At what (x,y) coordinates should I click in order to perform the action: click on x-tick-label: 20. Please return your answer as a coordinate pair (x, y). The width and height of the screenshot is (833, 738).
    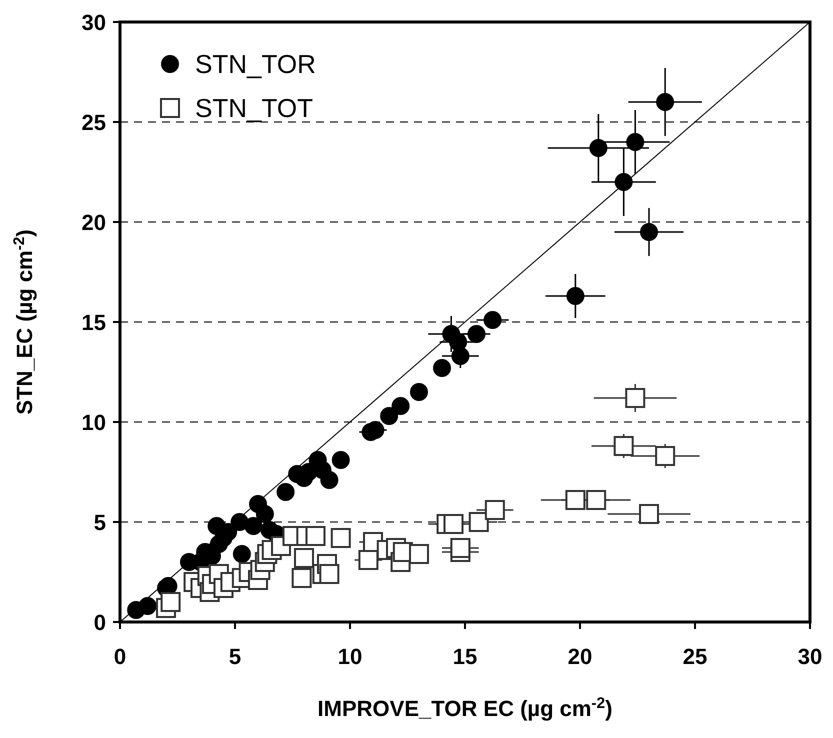
    Looking at the image, I should click on (580, 656).